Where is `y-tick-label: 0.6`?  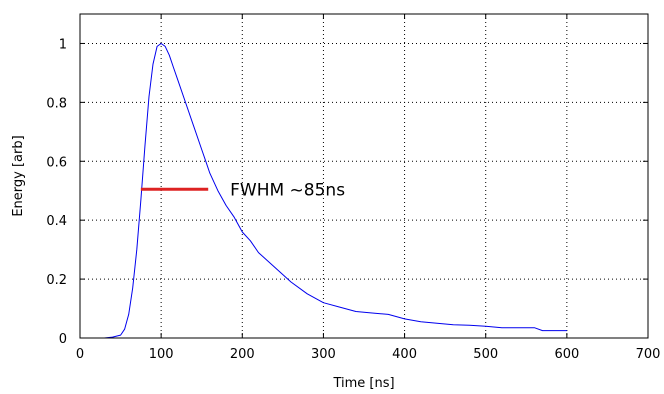 y-tick-label: 0.6 is located at coordinates (56, 162).